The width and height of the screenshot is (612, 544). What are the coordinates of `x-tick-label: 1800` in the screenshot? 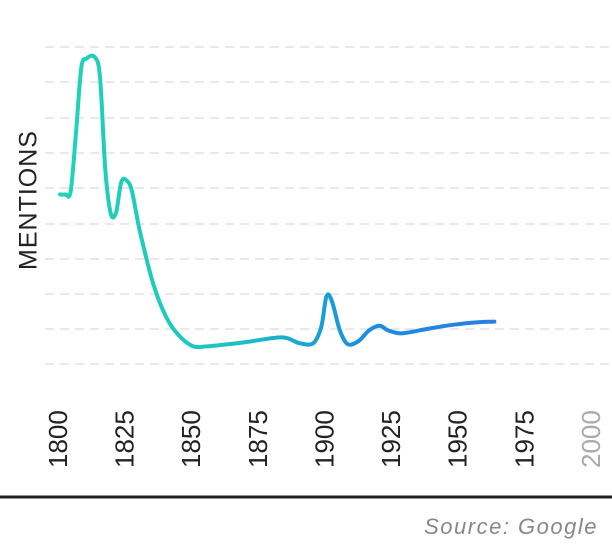 It's located at (58, 439).